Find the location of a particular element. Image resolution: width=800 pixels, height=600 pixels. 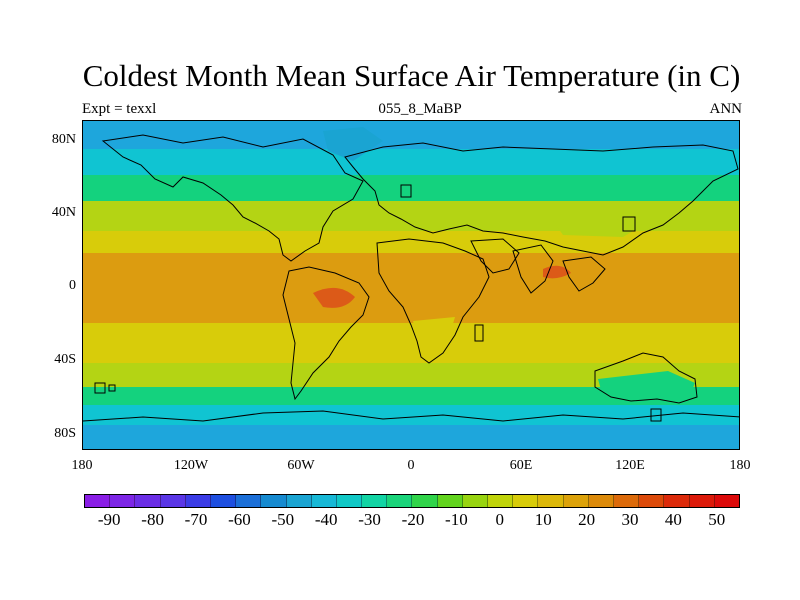

colorbar-label: -70 is located at coordinates (196, 519).